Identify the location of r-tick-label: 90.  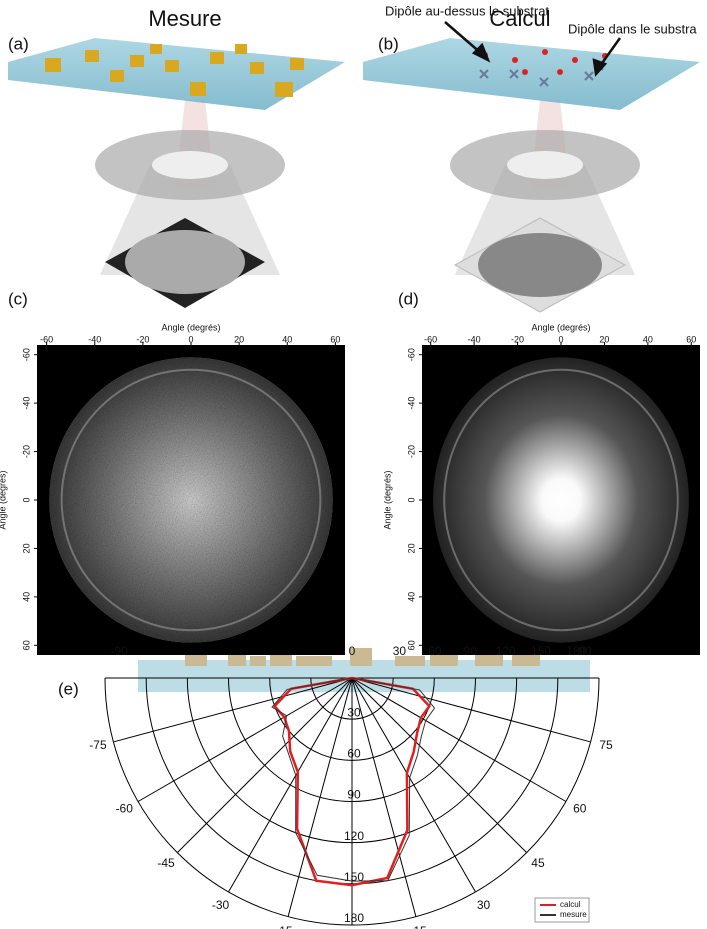
(354, 795).